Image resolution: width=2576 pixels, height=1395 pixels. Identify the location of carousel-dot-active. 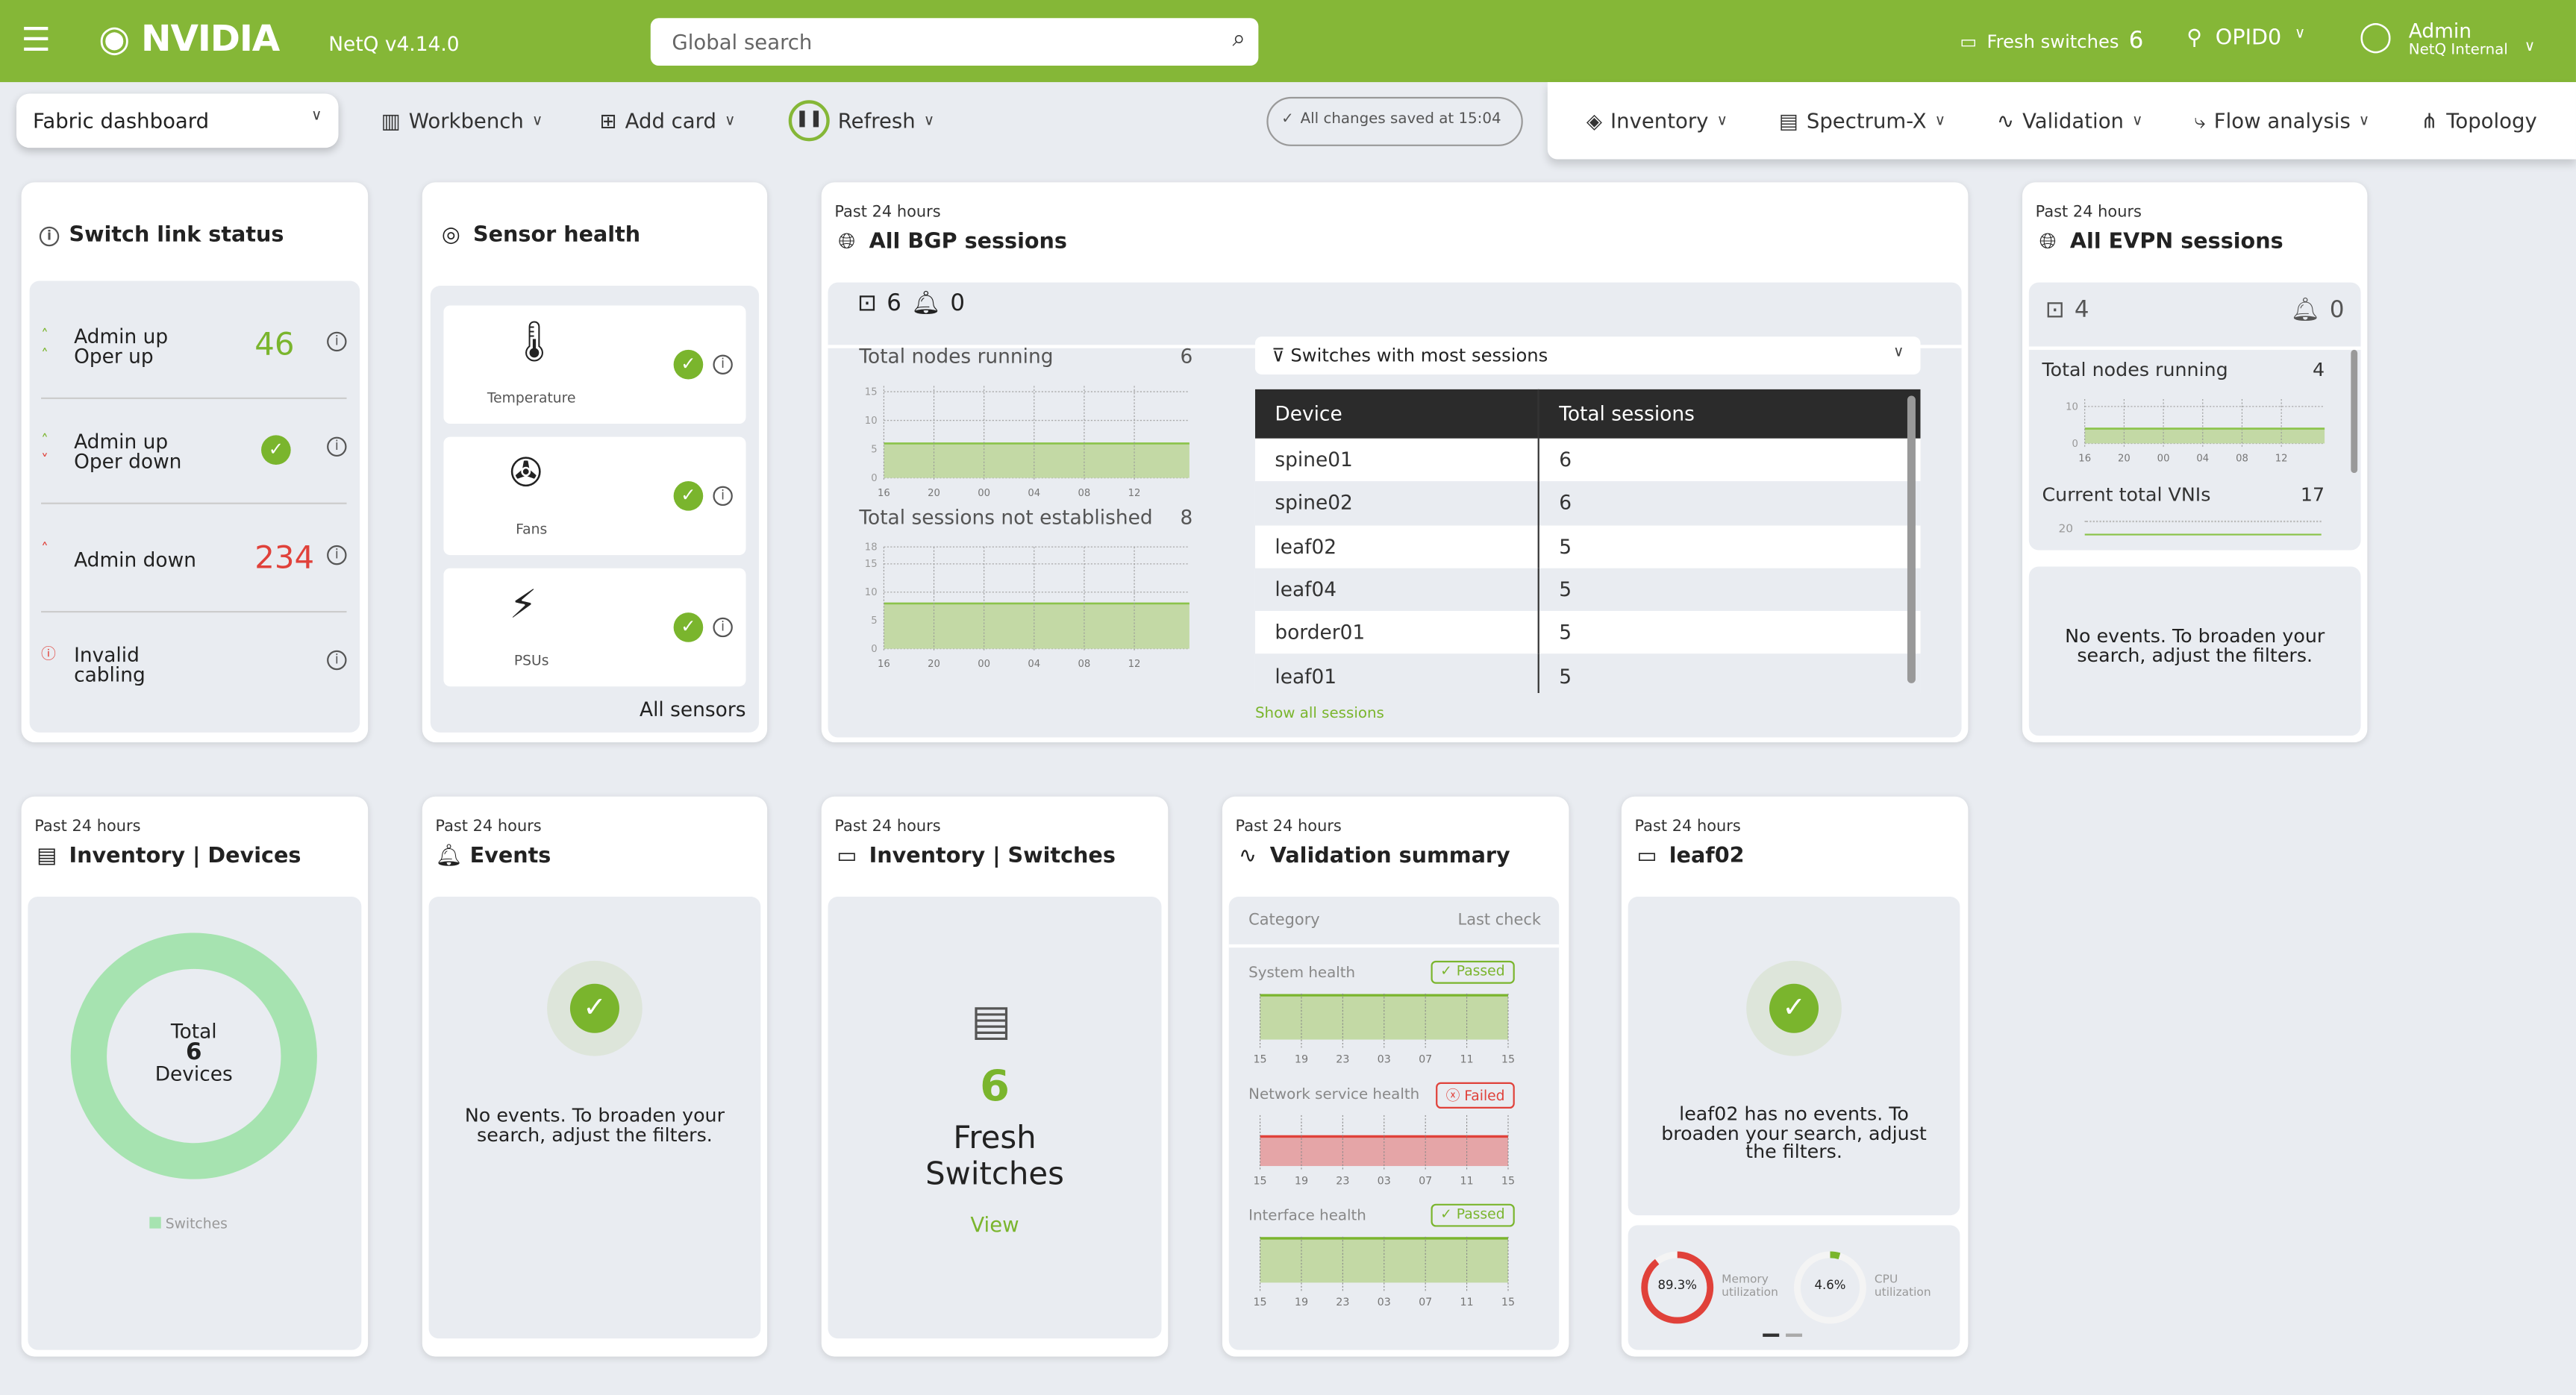
(1771, 1335).